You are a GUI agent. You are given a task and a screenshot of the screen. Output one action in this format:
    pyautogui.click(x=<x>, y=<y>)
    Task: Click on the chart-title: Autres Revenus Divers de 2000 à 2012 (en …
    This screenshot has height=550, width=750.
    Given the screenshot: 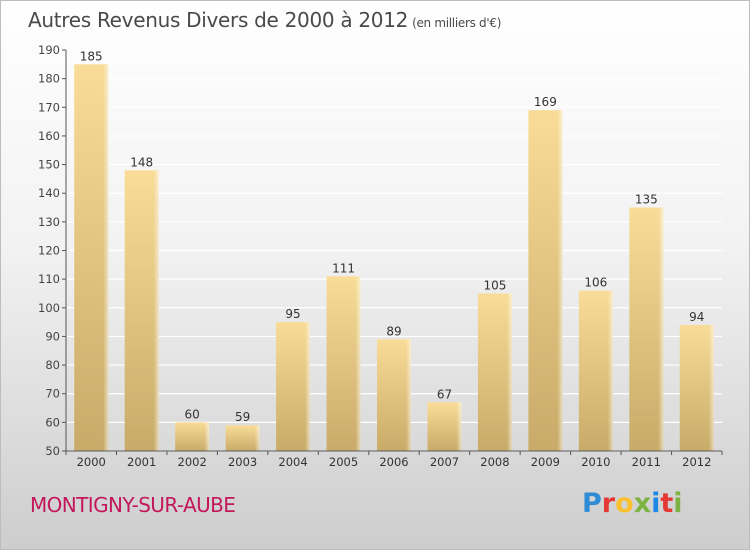 What is the action you would take?
    pyautogui.click(x=264, y=20)
    